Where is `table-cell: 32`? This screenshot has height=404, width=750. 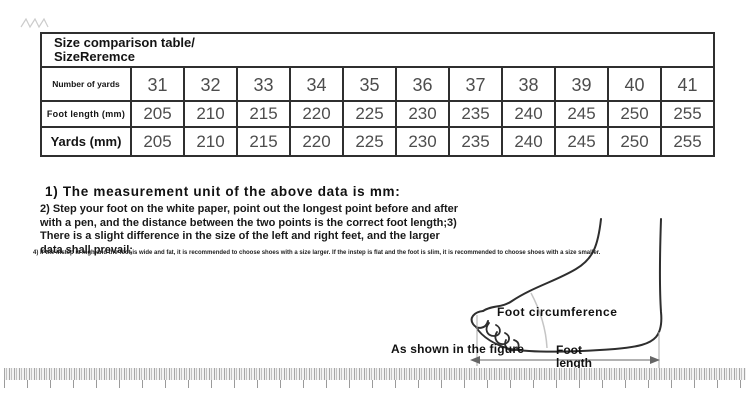 table-cell: 32 is located at coordinates (210, 84).